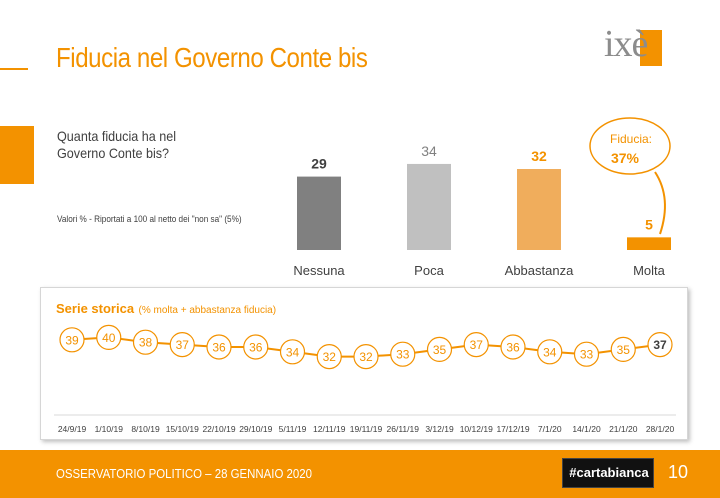 The height and width of the screenshot is (498, 720). Describe the element at coordinates (649, 243) in the screenshot. I see `bar-molta` at that location.